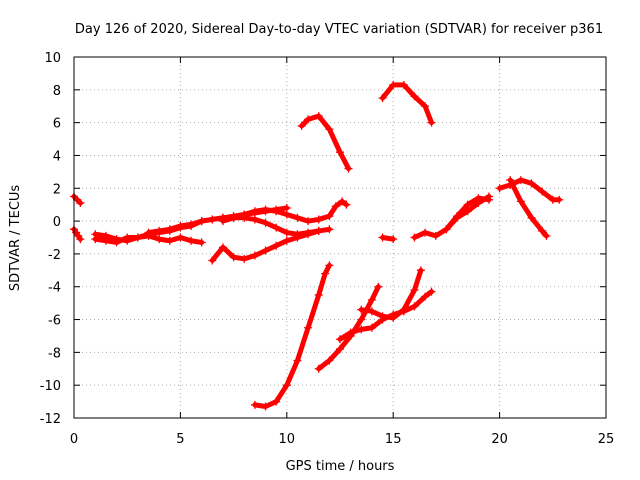  Describe the element at coordinates (74, 439) in the screenshot. I see `x-tick-label: 0` at that location.